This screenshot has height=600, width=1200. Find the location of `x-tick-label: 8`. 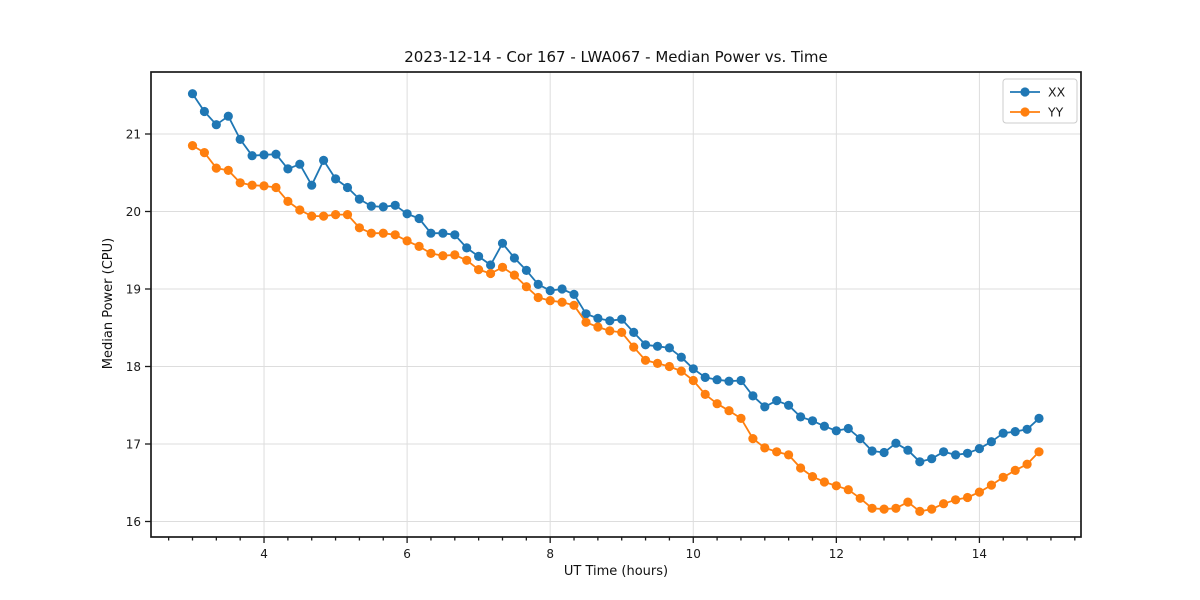

x-tick-label: 8 is located at coordinates (550, 554).